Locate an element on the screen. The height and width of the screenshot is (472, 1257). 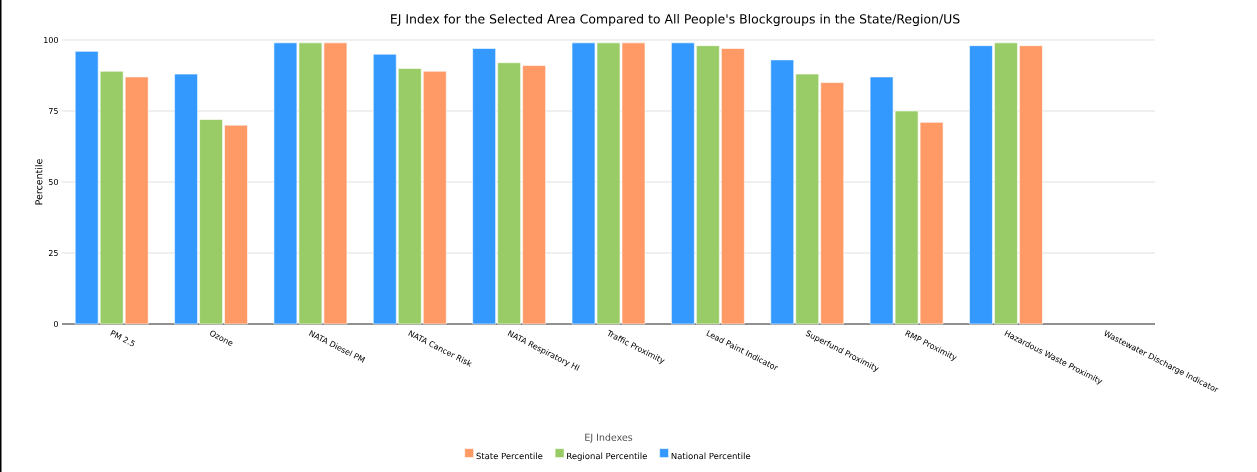
legend-label: Regional Percentile is located at coordinates (607, 456).